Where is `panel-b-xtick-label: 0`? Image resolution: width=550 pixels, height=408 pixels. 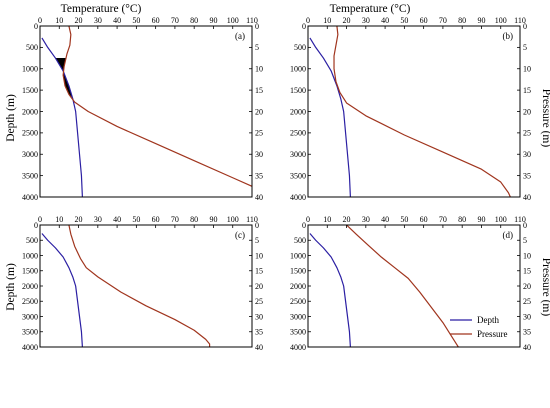
panel-b-xtick-label: 0 is located at coordinates (308, 20).